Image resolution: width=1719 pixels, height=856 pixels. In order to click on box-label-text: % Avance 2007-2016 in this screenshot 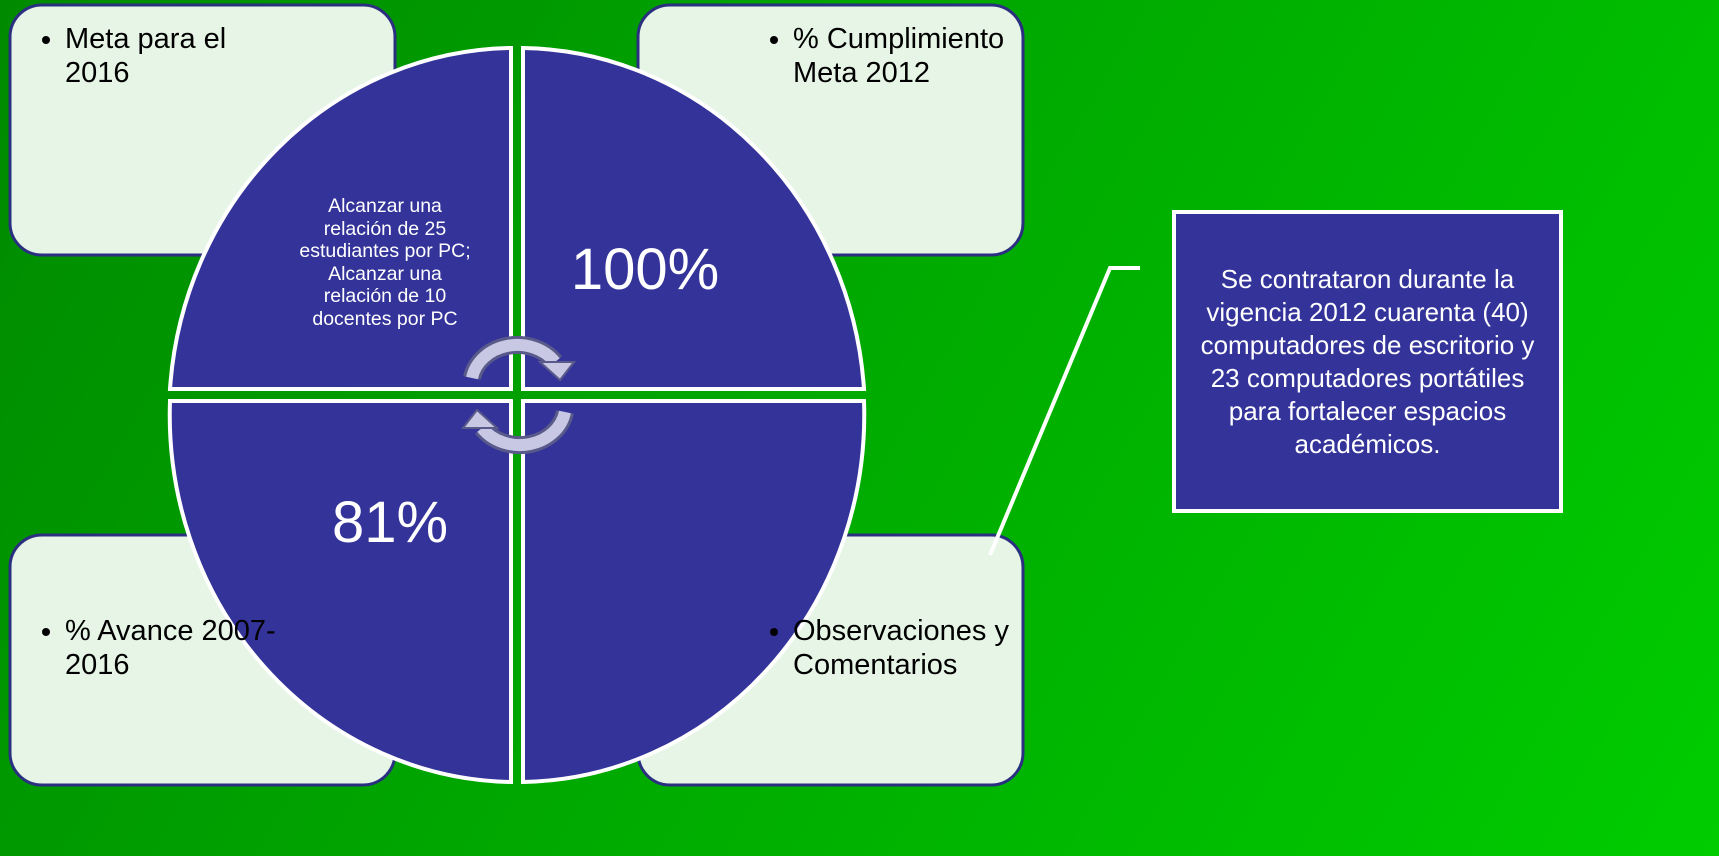, I will do `click(180, 648)`.